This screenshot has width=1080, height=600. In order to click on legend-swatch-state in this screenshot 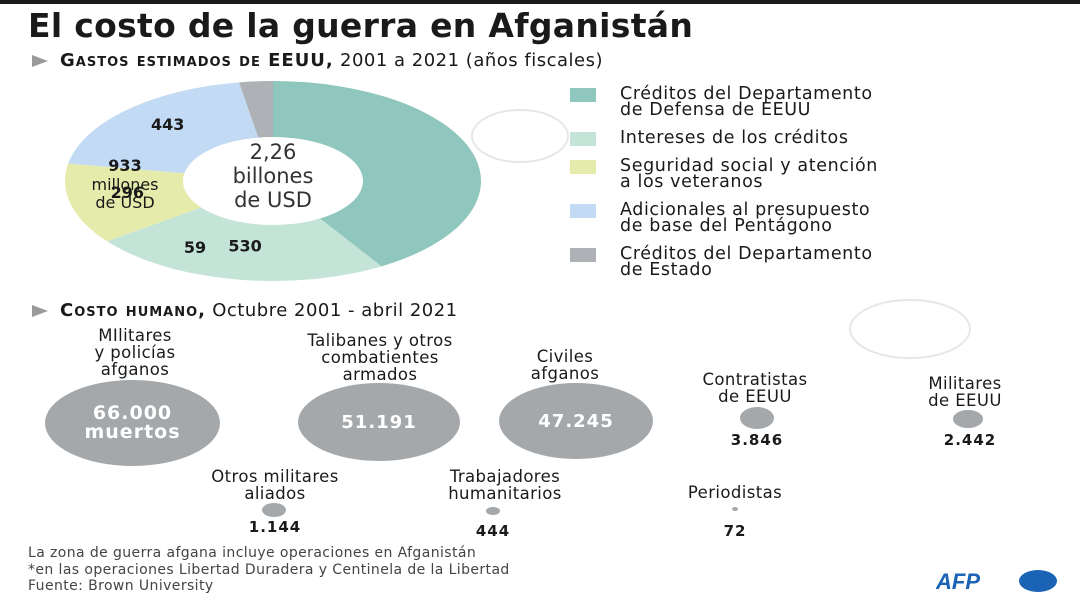, I will do `click(583, 255)`.